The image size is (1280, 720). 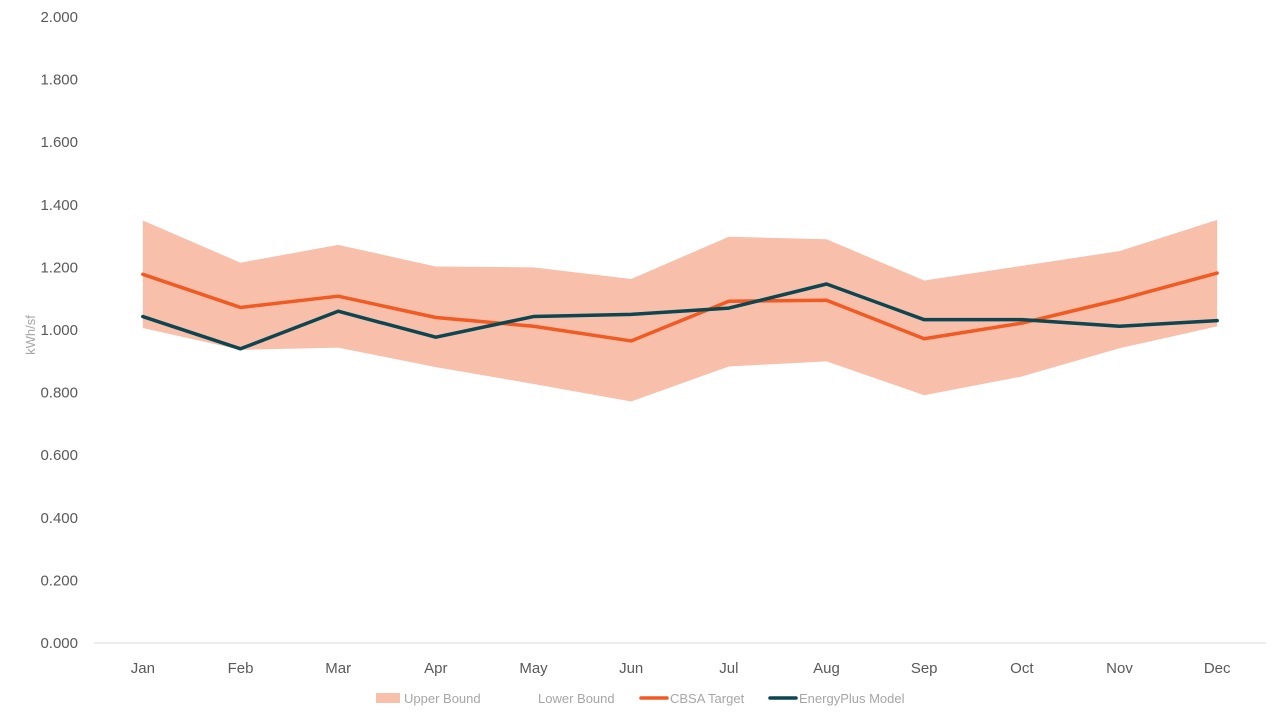 What do you see at coordinates (59, 518) in the screenshot?
I see `y-tick-label: 0.400` at bounding box center [59, 518].